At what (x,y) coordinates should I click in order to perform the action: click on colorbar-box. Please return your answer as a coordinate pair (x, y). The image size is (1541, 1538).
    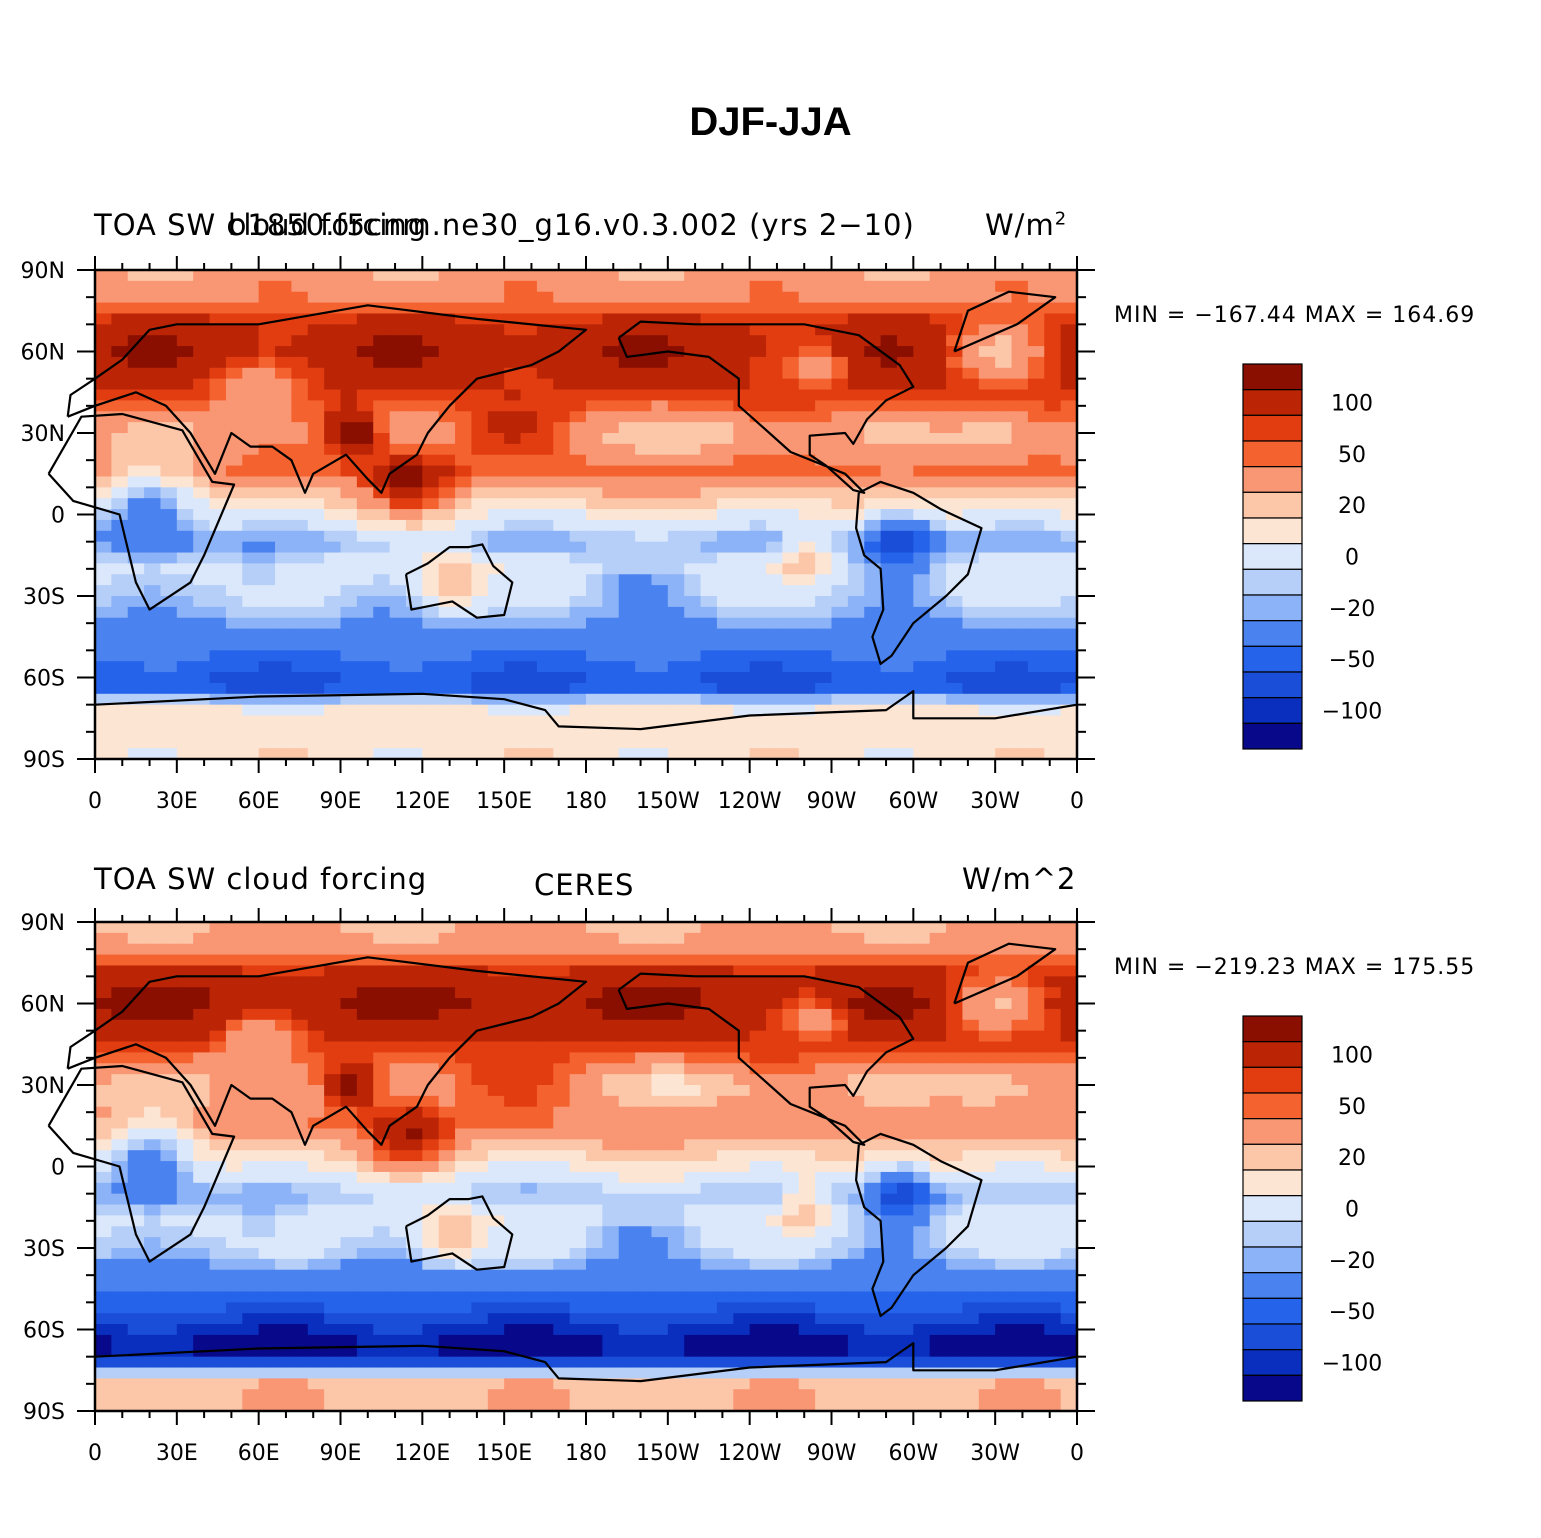
    Looking at the image, I should click on (1272, 659).